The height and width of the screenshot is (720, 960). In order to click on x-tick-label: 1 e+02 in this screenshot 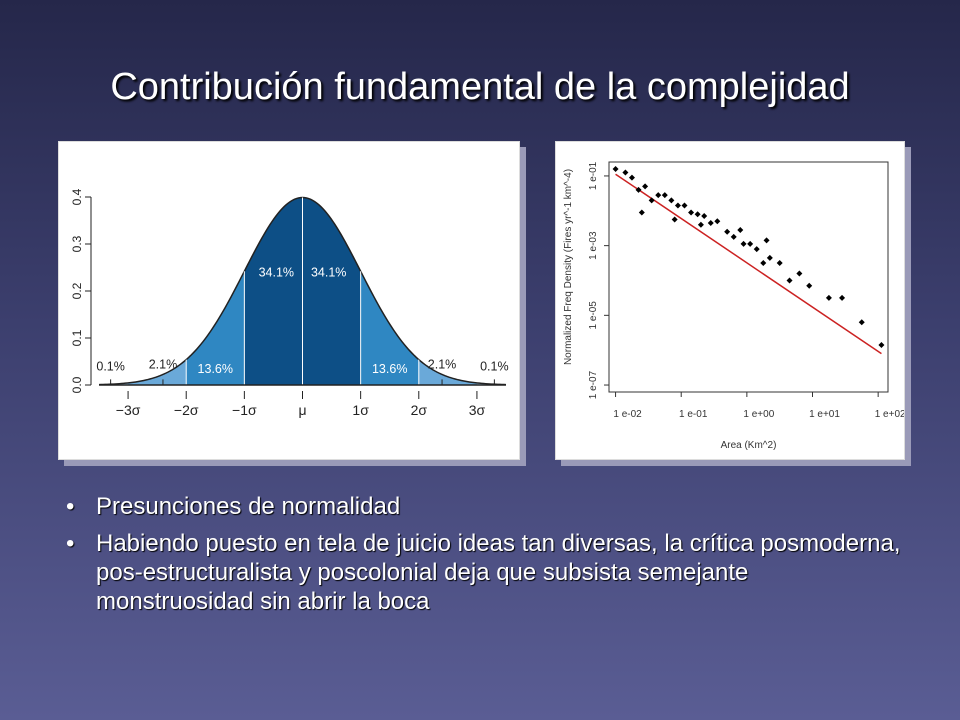, I will do `click(889, 414)`.